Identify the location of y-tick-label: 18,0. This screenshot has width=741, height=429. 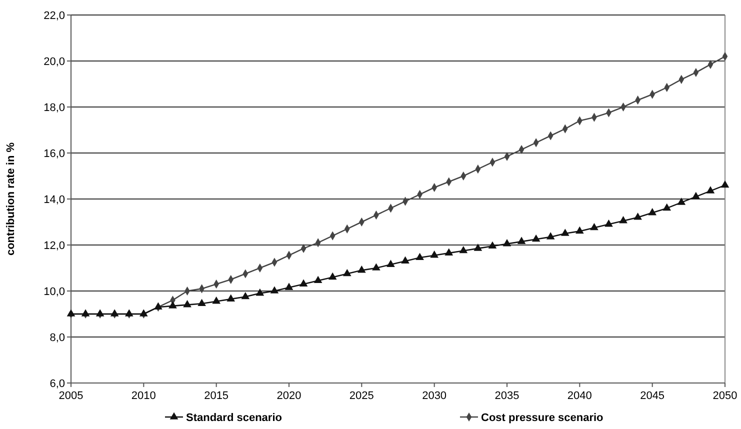
(54, 108).